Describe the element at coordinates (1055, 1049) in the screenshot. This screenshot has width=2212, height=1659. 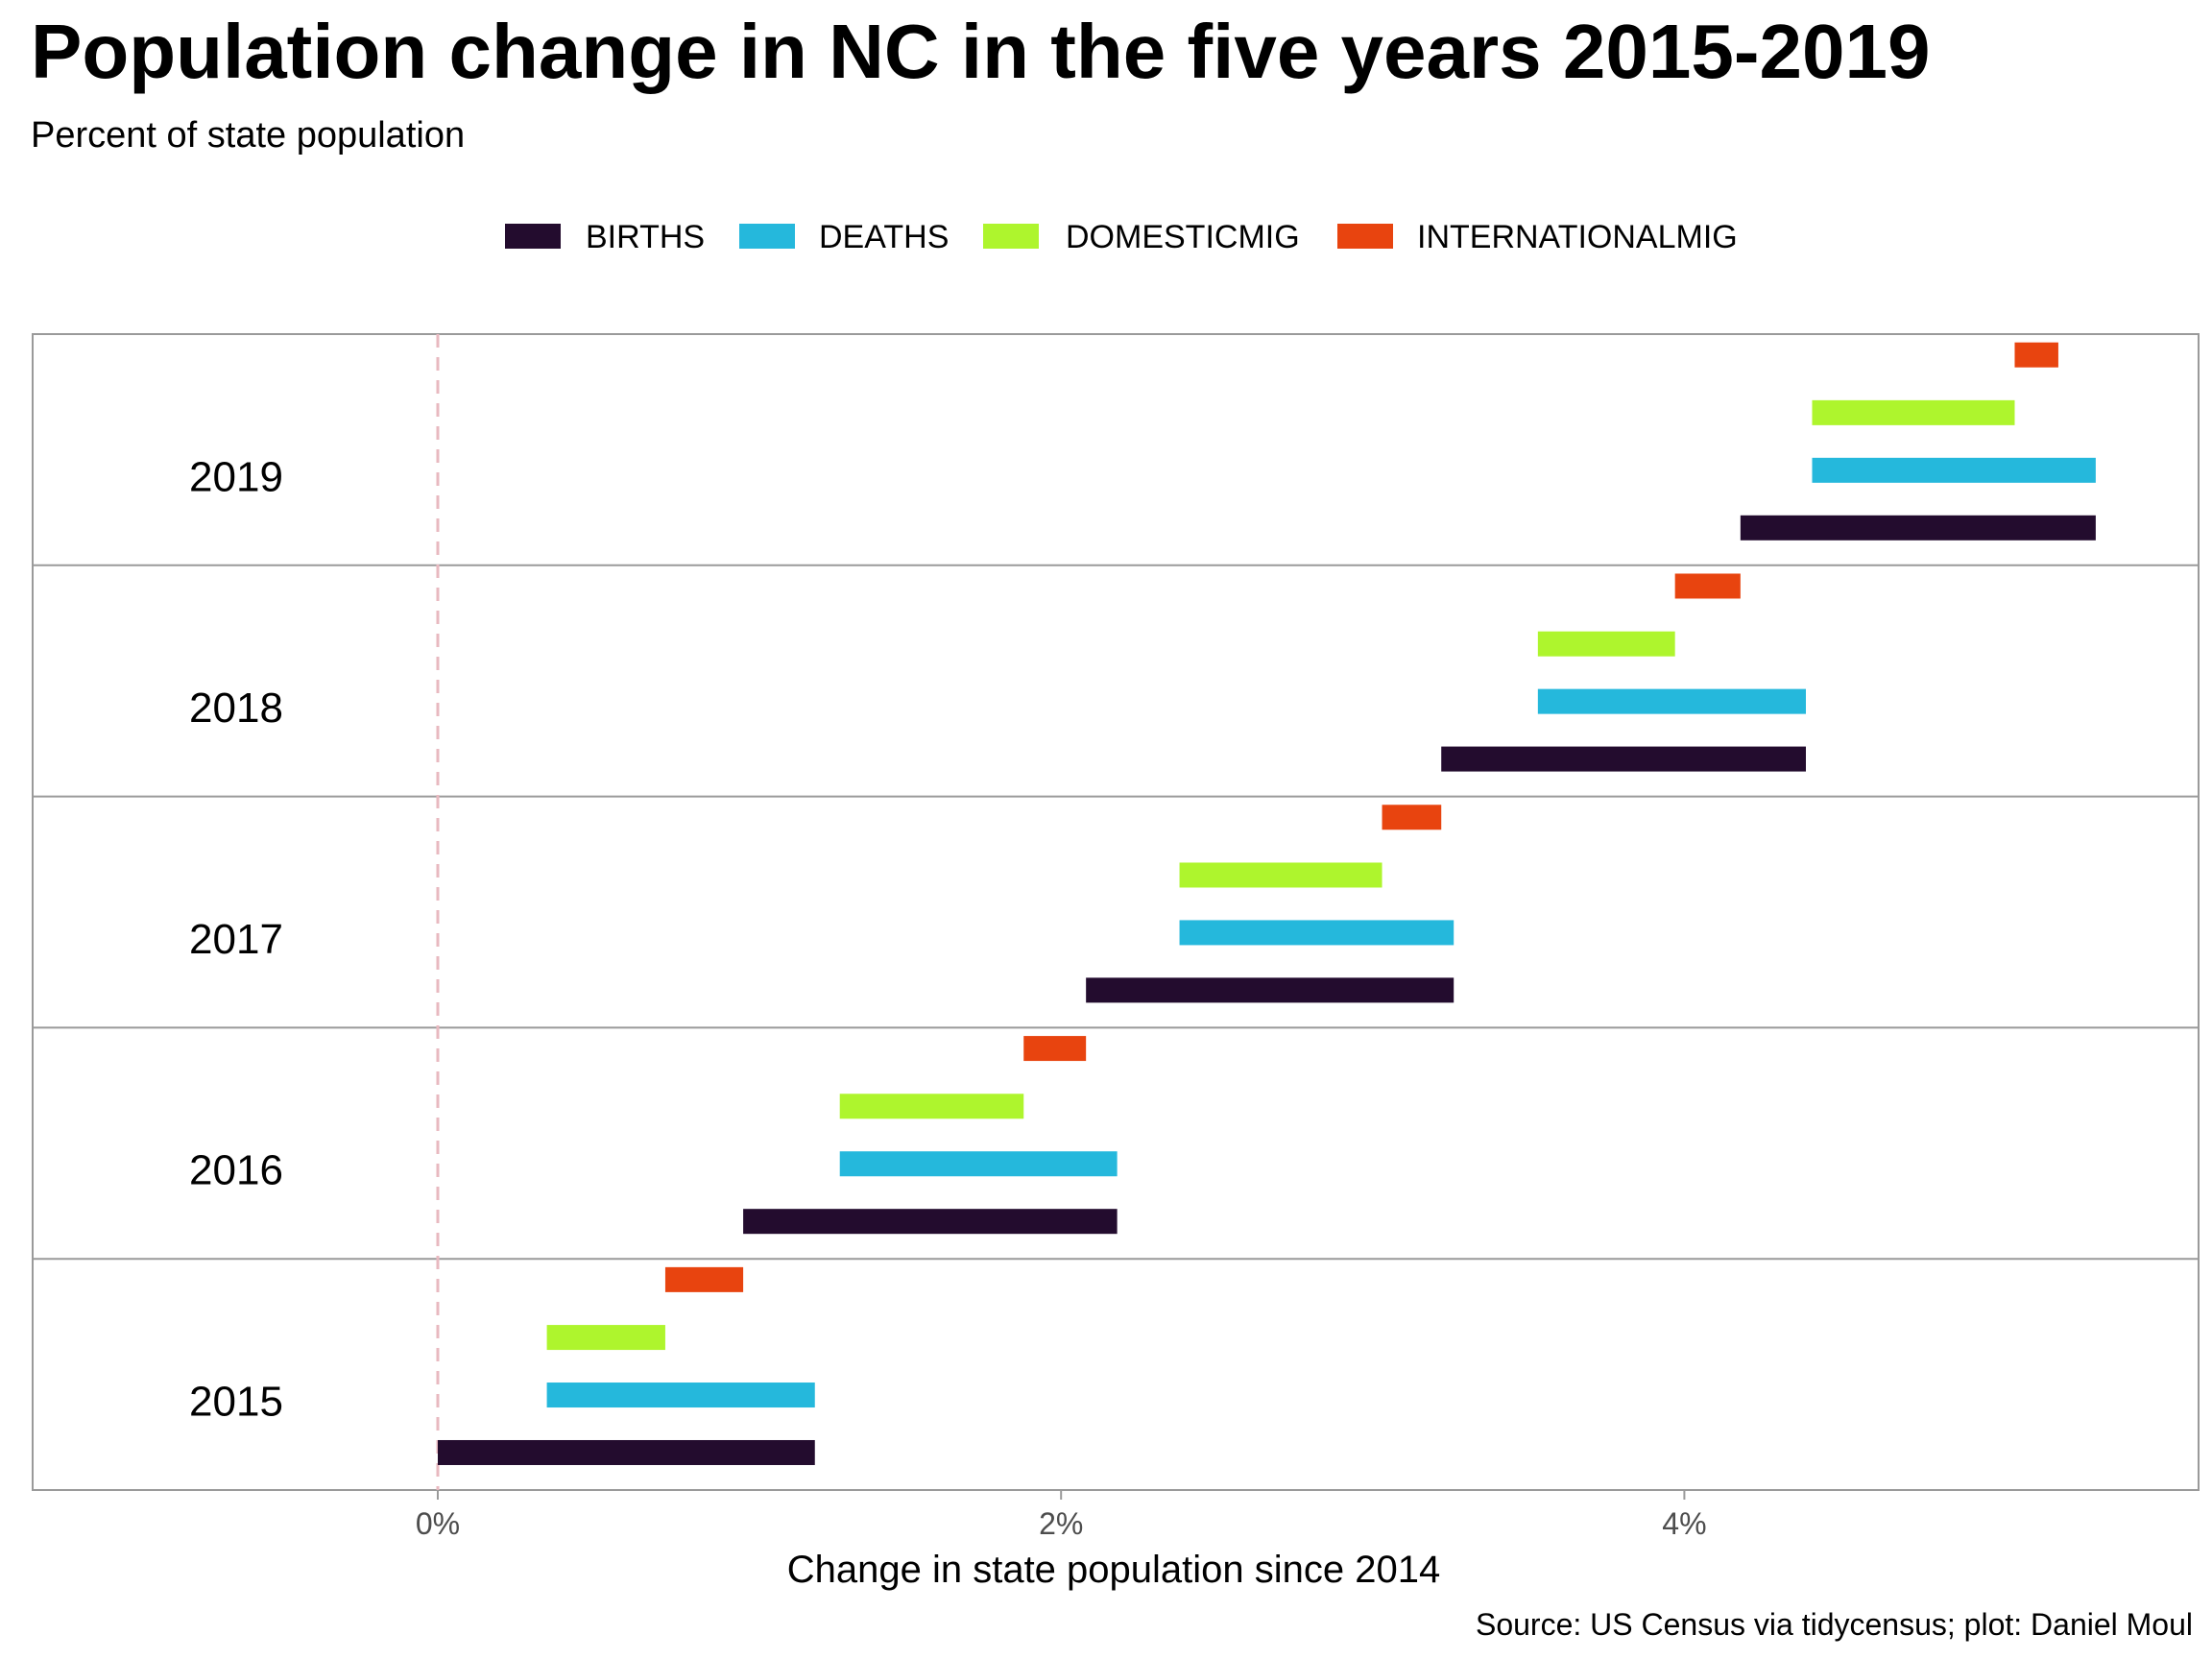
I see `bar-2016-internationalmig` at that location.